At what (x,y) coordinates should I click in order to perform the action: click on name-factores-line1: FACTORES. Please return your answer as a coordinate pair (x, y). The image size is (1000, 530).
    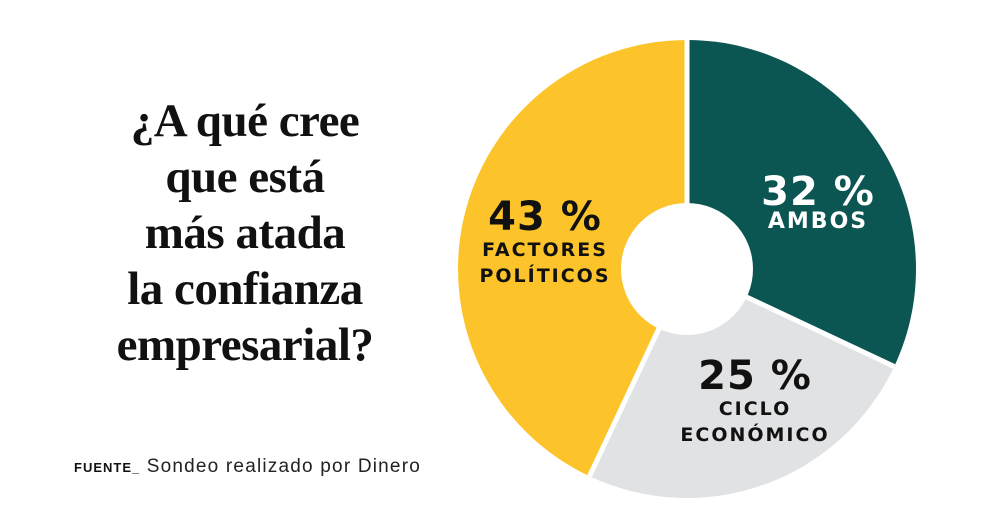
    Looking at the image, I should click on (545, 250).